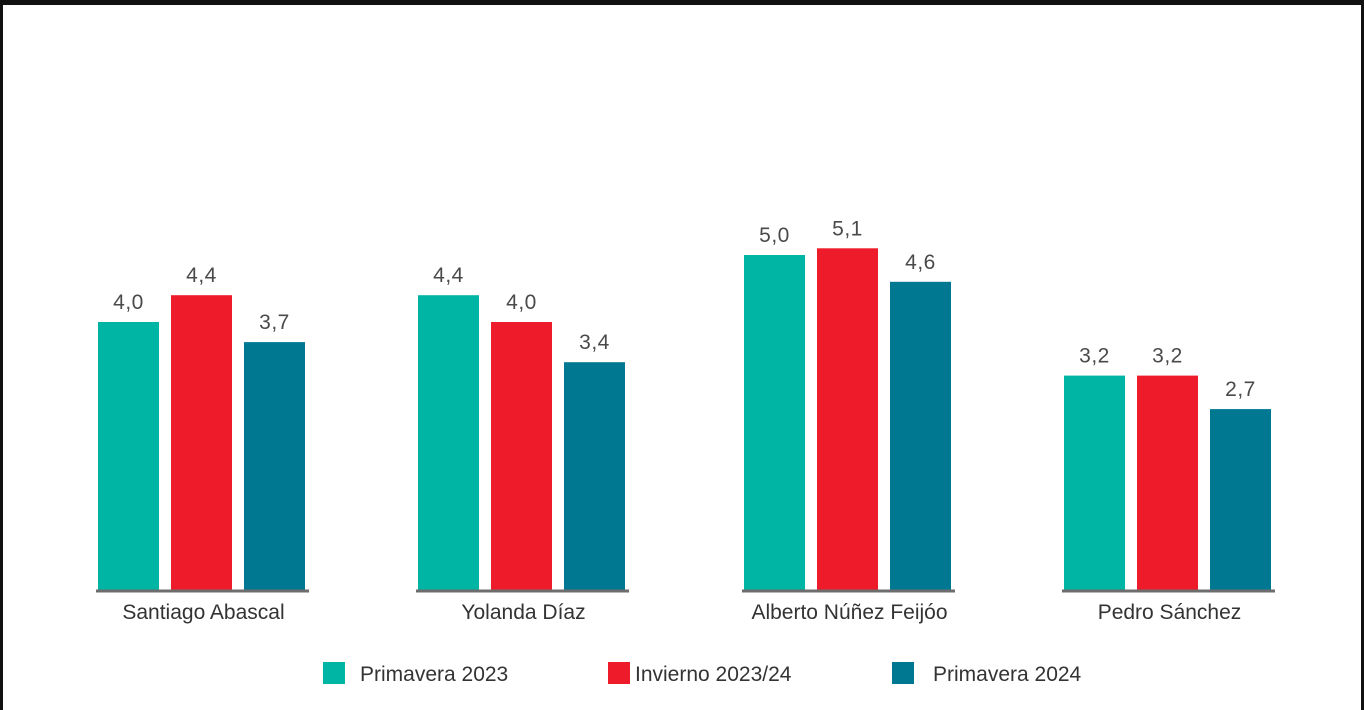  I want to click on category-label: Alberto Núñez Feijóo, so click(849, 612).